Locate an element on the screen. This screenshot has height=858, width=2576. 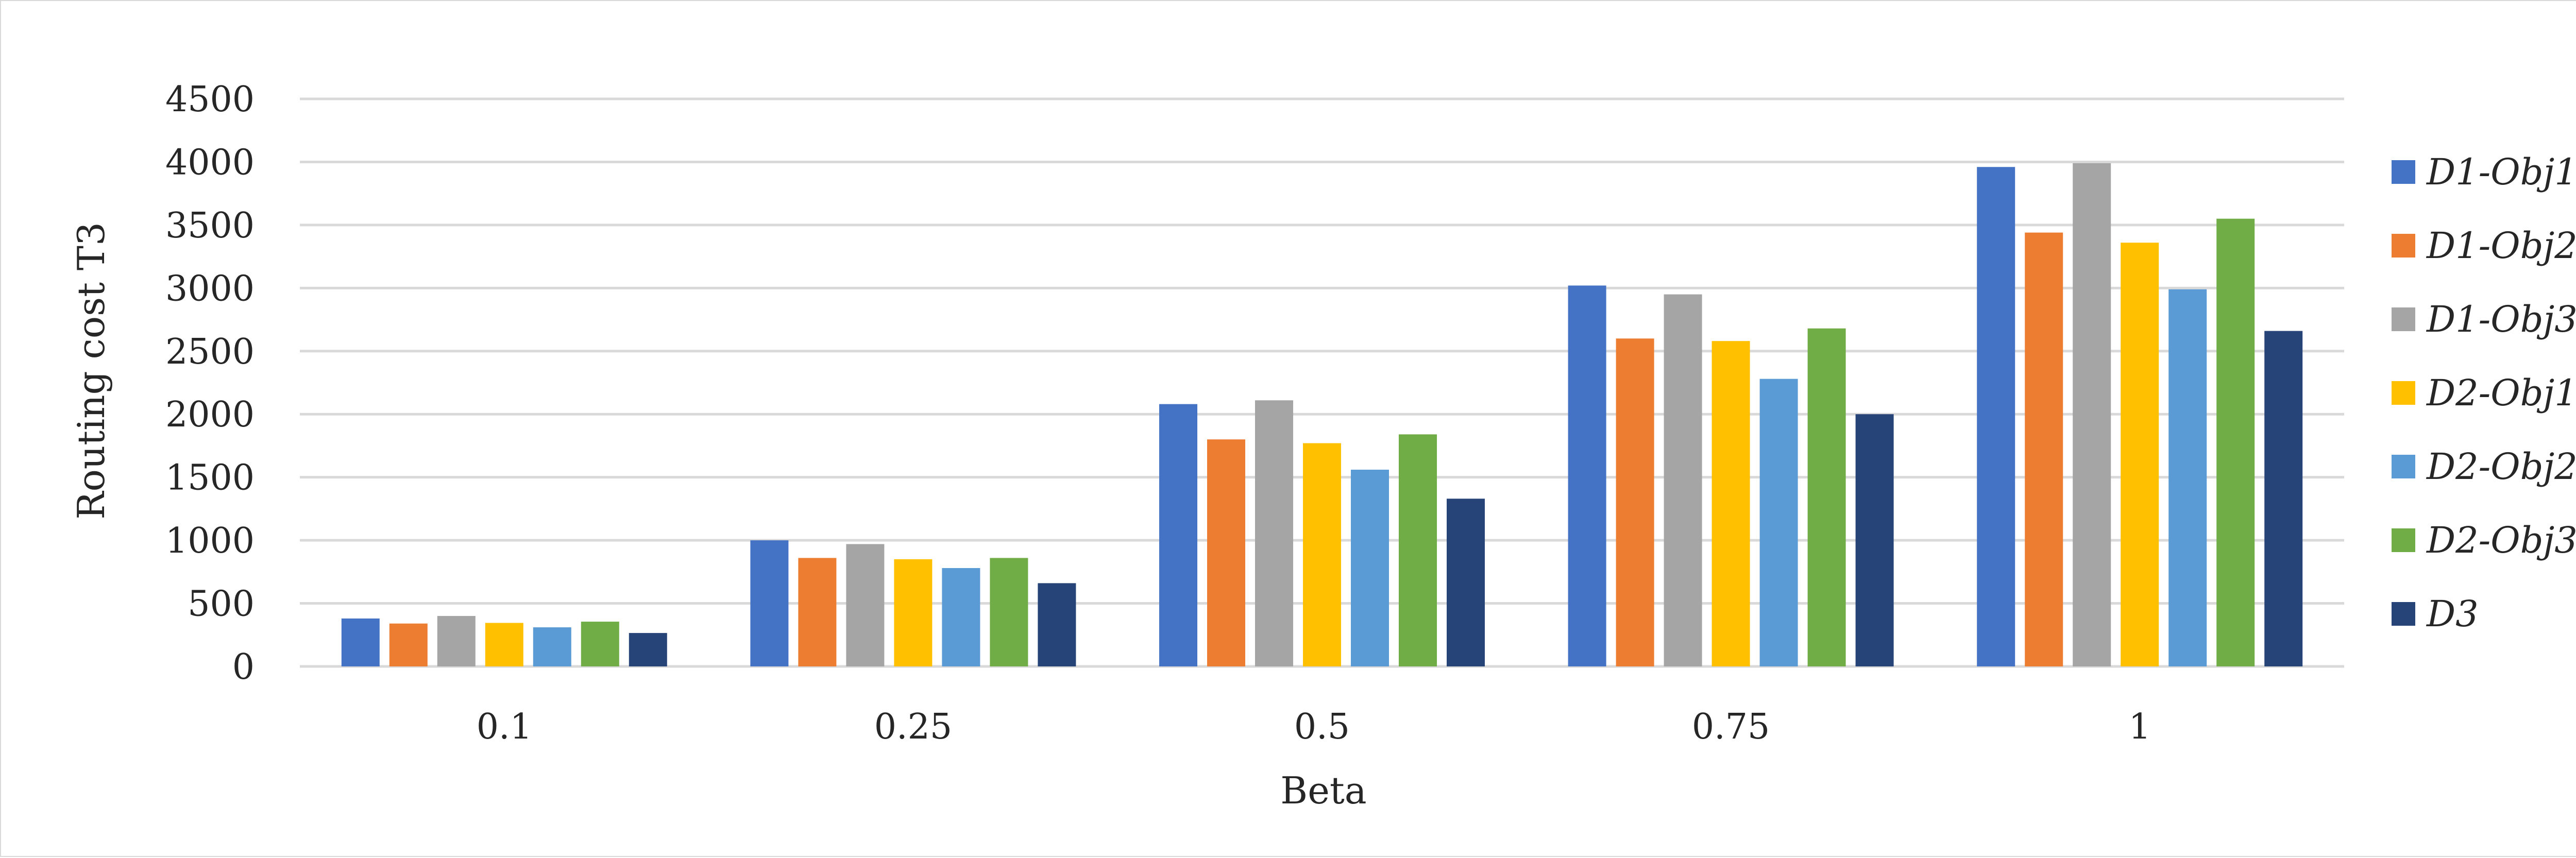
y-axis-title: Routing cost T3 is located at coordinates (91, 371).